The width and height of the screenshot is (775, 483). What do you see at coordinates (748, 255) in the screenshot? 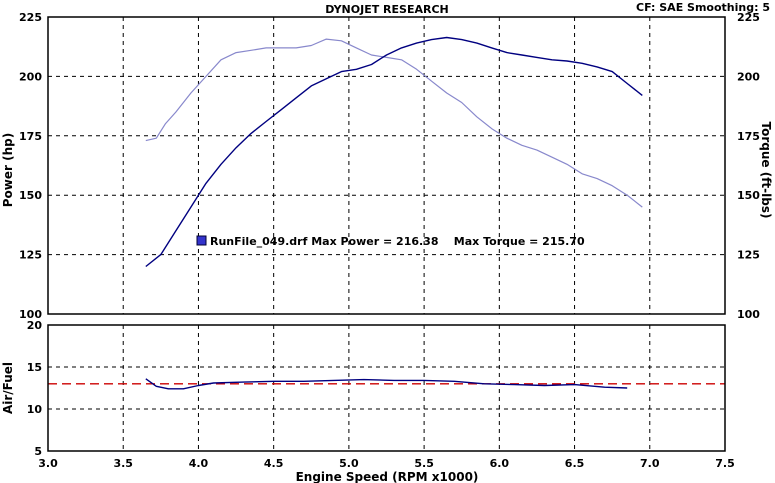
I see `tick-label-torque: 125` at bounding box center [748, 255].